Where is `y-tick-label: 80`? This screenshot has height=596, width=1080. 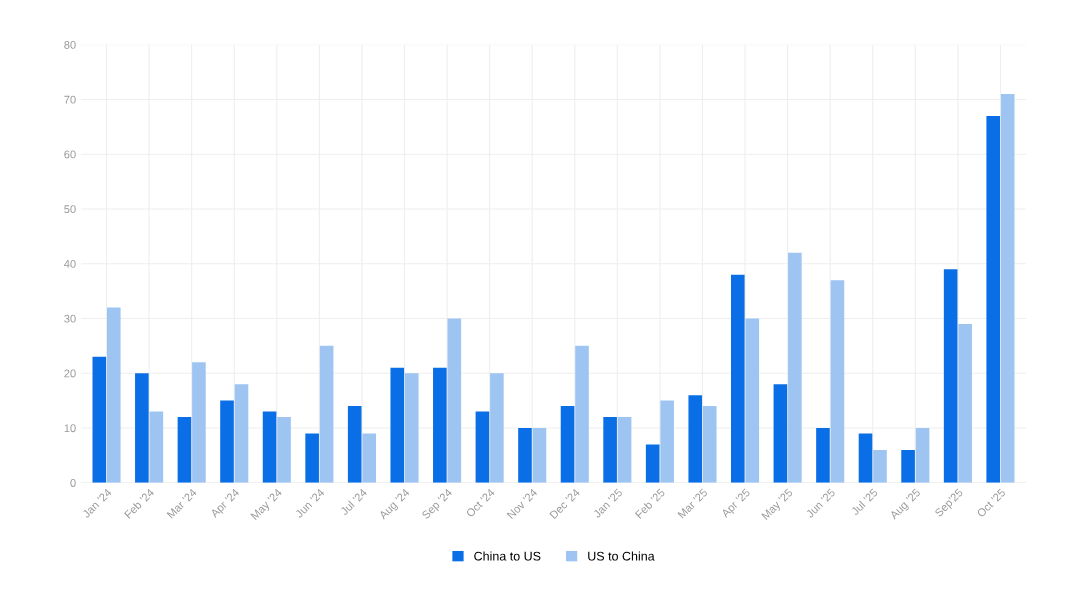
y-tick-label: 80 is located at coordinates (70, 44).